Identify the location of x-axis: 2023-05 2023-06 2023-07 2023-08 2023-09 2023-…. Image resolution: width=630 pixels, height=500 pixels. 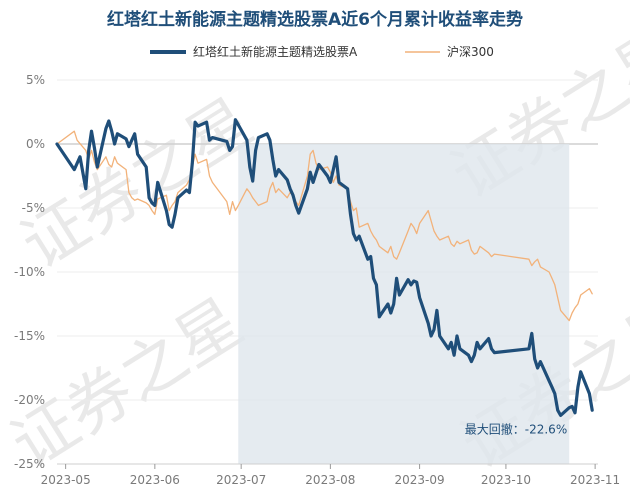
(330, 475).